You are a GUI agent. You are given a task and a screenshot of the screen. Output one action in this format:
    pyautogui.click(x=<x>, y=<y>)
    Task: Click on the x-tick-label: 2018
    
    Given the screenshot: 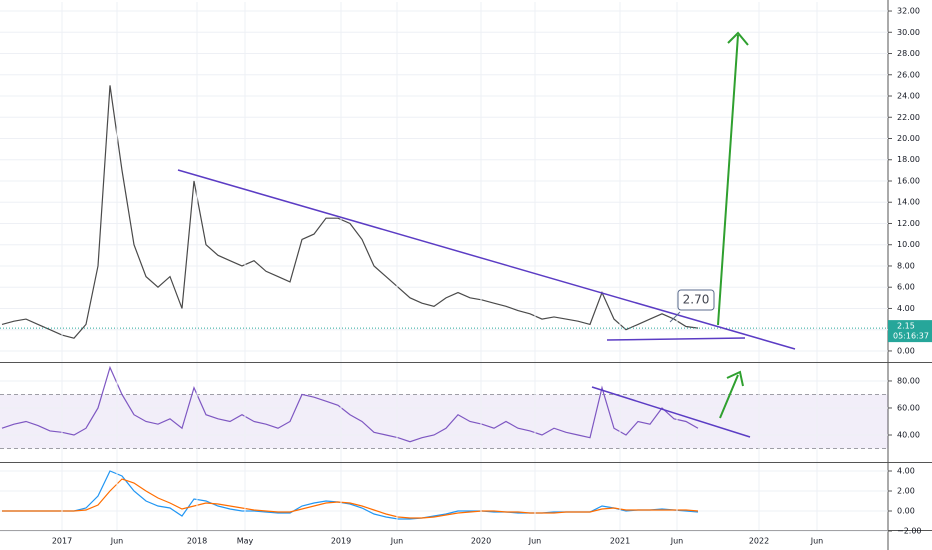 What is the action you would take?
    pyautogui.click(x=197, y=541)
    